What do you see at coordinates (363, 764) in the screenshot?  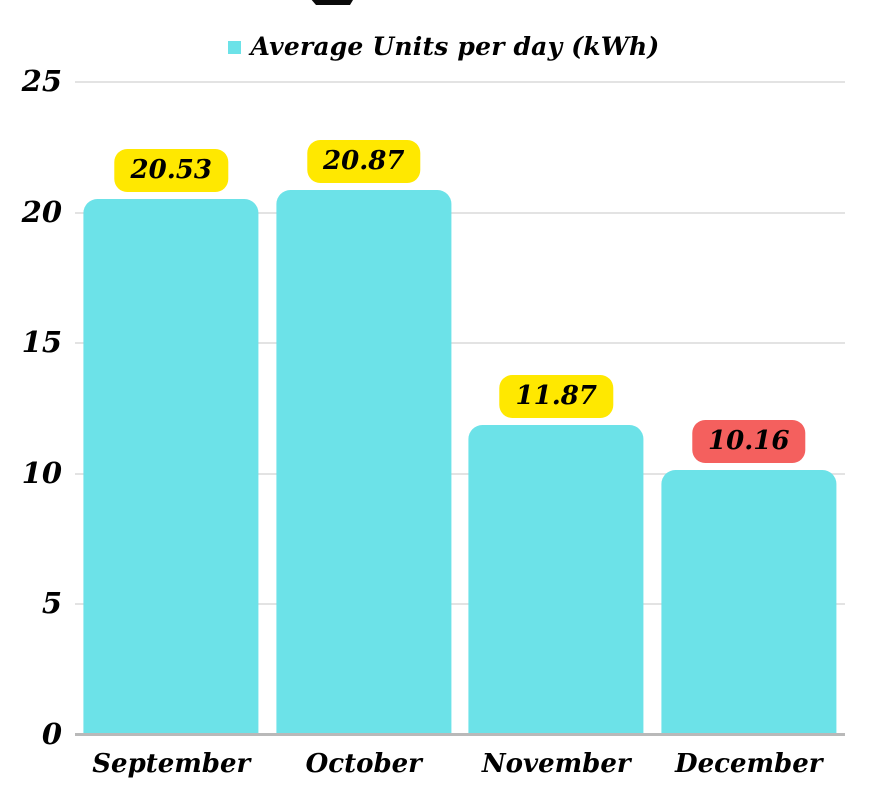 I see `x-tick-label-october: October` at bounding box center [363, 764].